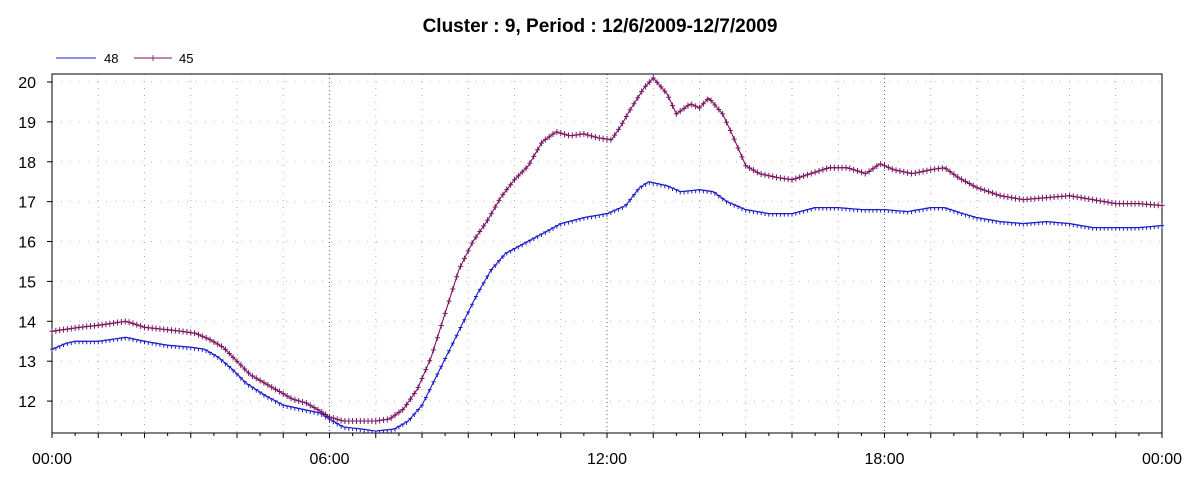 This screenshot has width=1200, height=480. Describe the element at coordinates (124, 58) in the screenshot. I see `legend: 48 + 45` at that location.